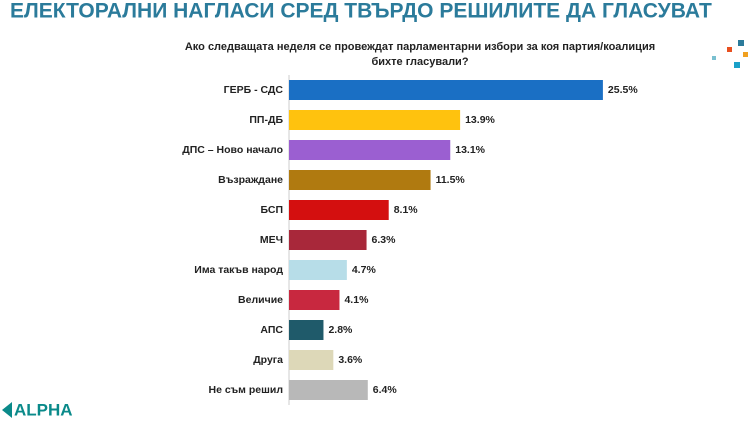  Describe the element at coordinates (406, 210) in the screenshot. I see `value-label: 8.1%` at that location.